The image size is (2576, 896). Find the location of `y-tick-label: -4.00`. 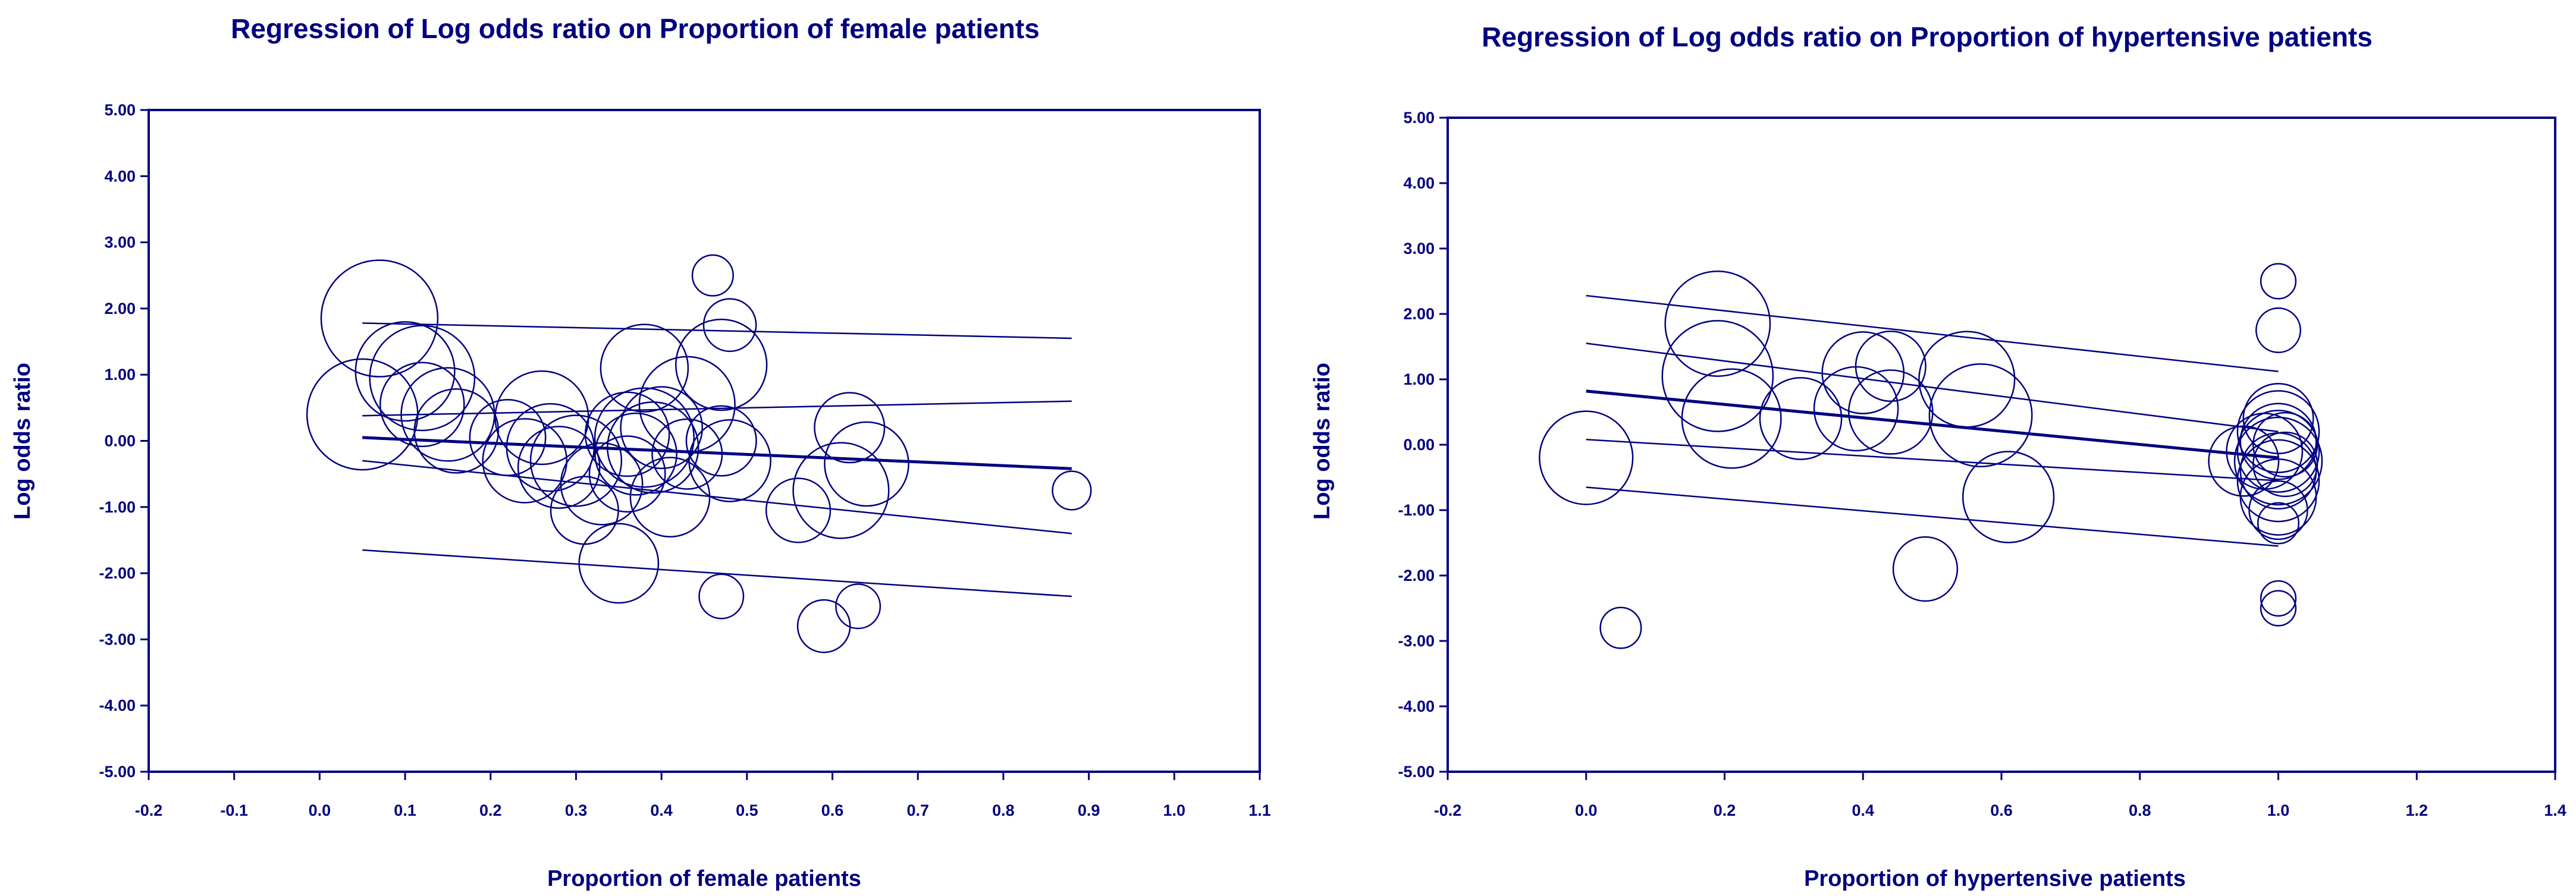

y-tick-label: -4.00 is located at coordinates (117, 706).